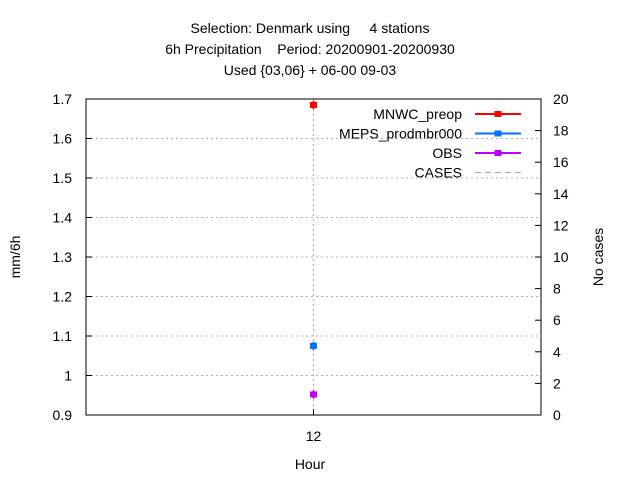 Image resolution: width=640 pixels, height=480 pixels. I want to click on data-points, so click(313, 249).